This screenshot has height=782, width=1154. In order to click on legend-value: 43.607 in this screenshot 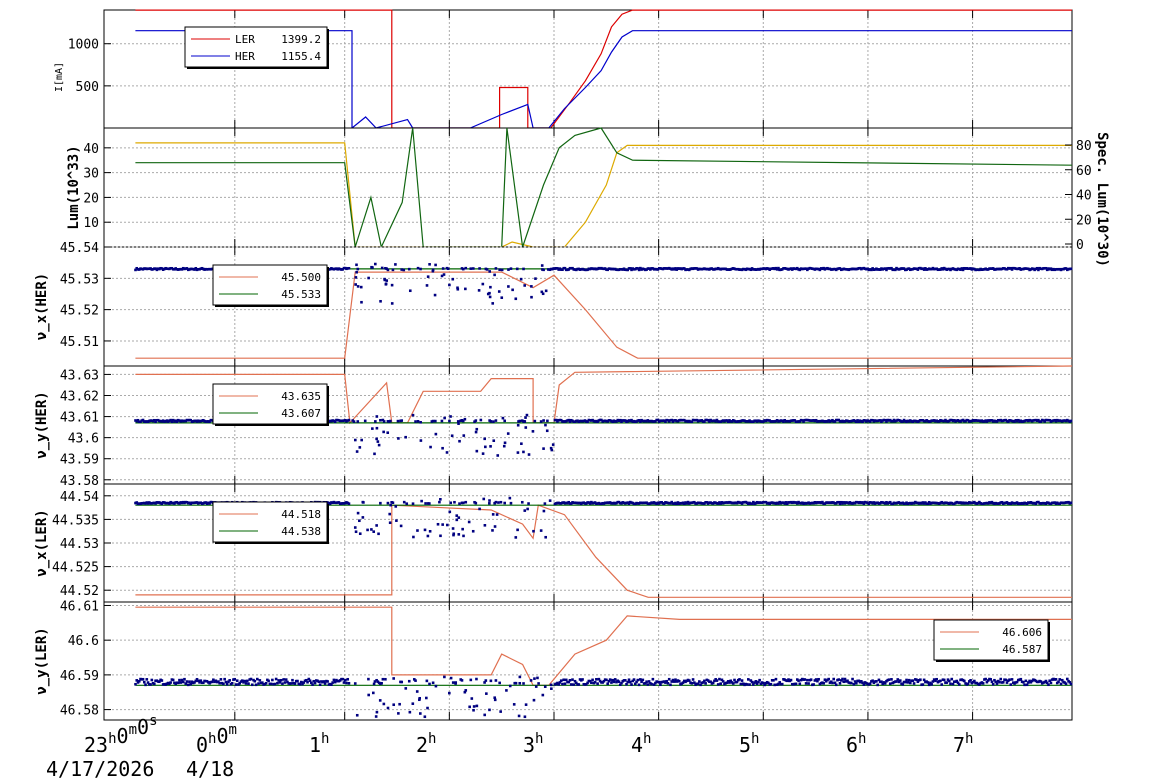, I will do `click(301, 413)`.